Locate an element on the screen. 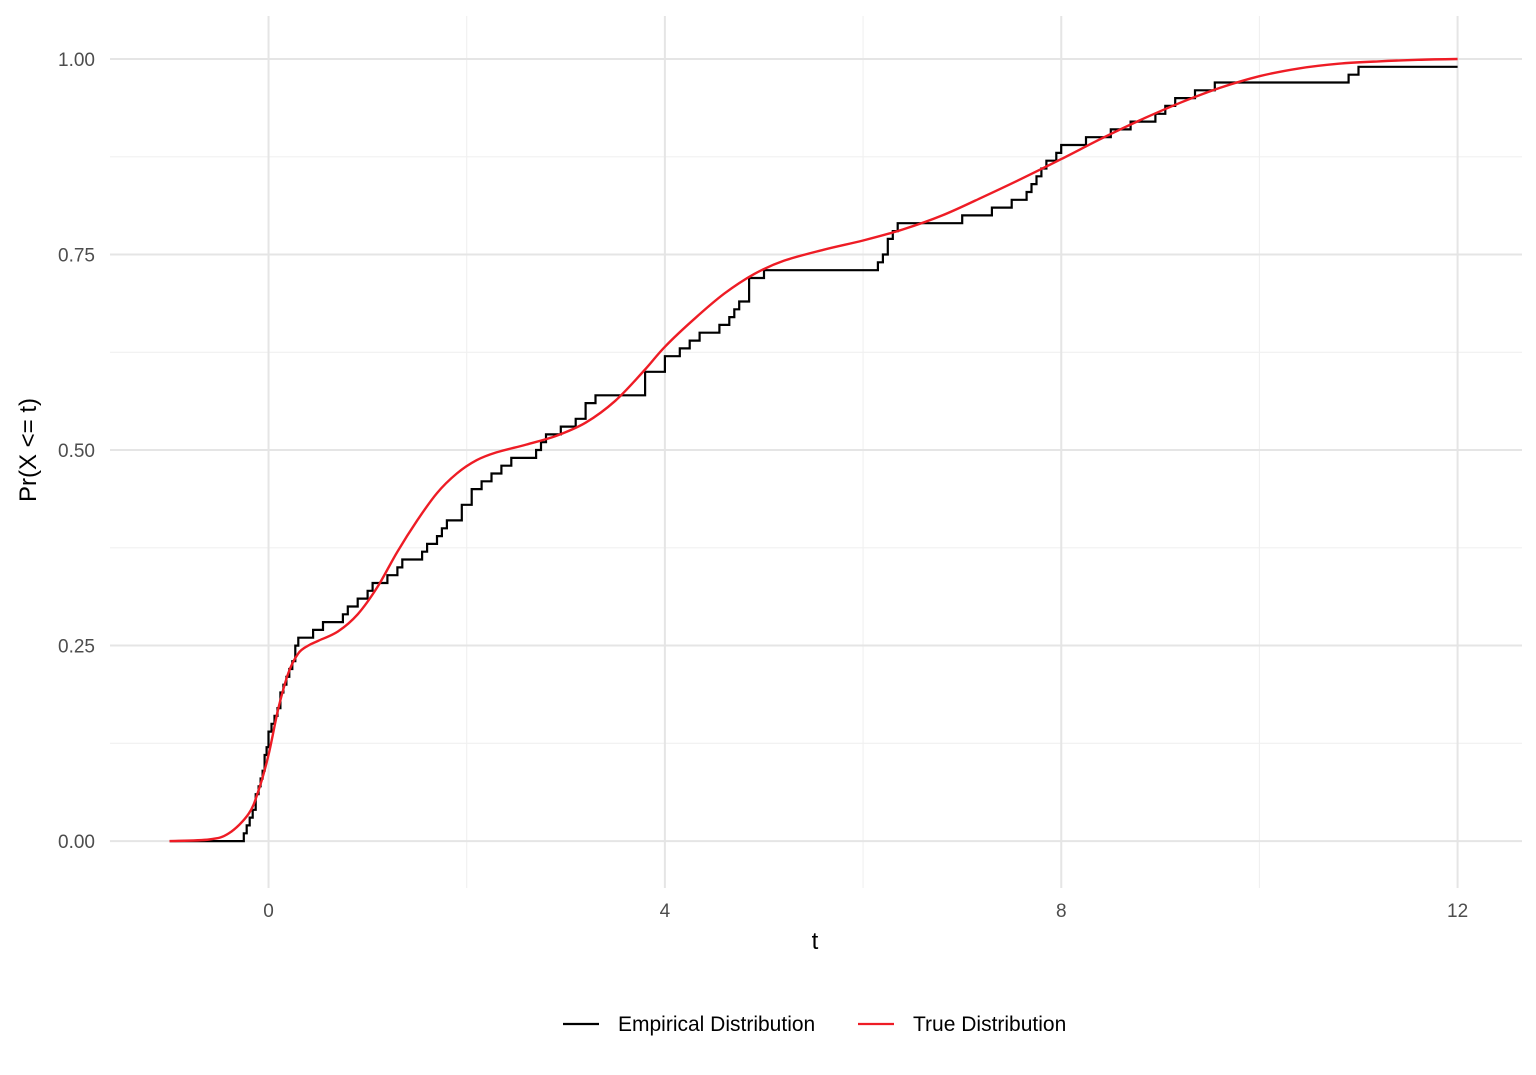 This screenshot has width=1536, height=1075. x-tick-label: 8 is located at coordinates (1061, 911).